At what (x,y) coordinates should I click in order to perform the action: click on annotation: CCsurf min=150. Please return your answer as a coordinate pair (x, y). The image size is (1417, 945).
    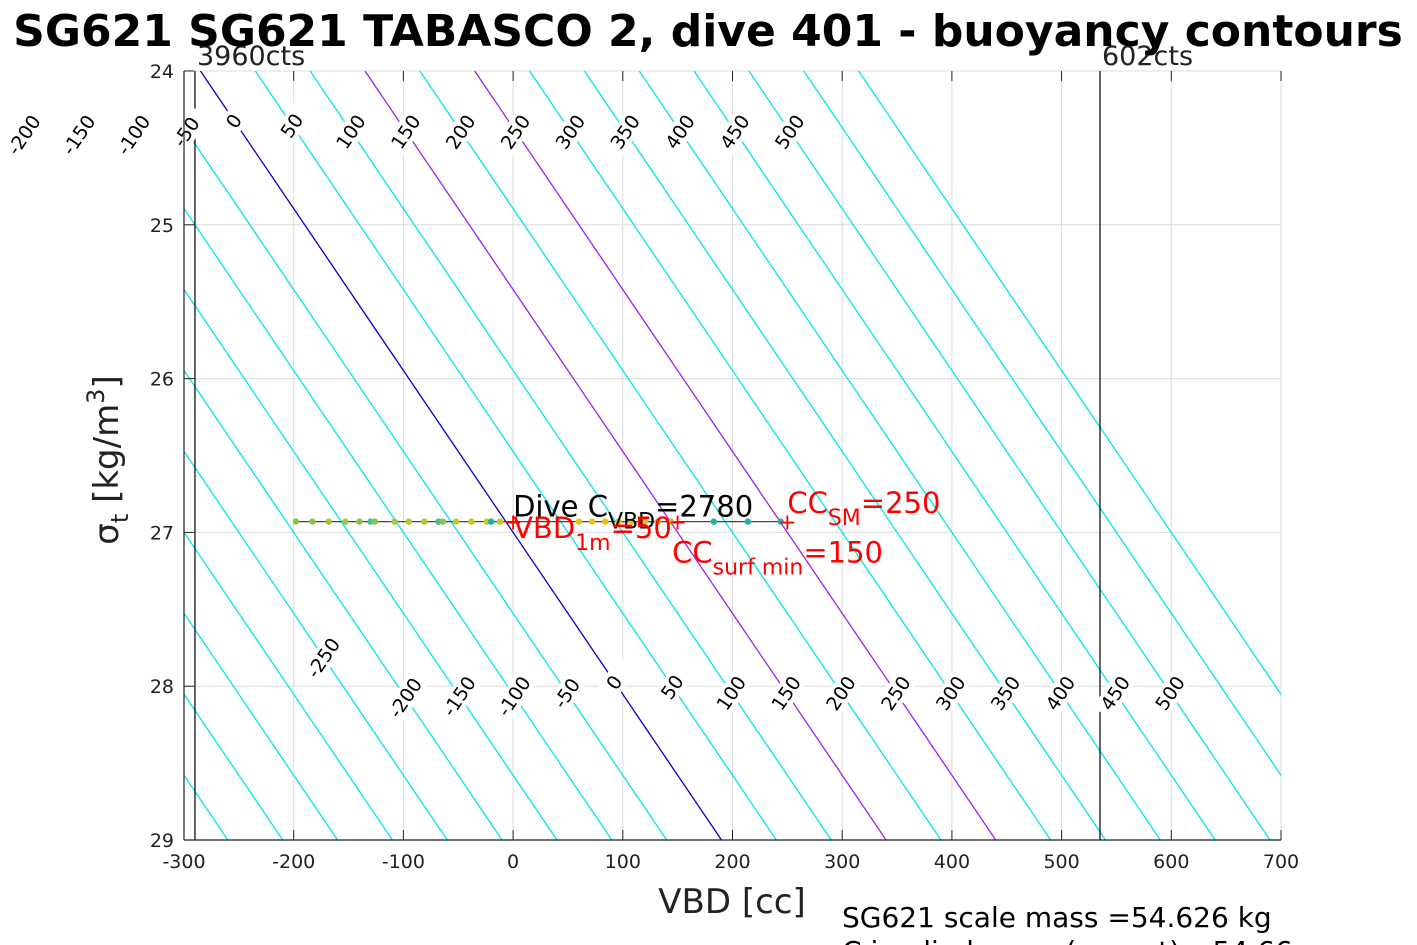
    Looking at the image, I should click on (777, 557).